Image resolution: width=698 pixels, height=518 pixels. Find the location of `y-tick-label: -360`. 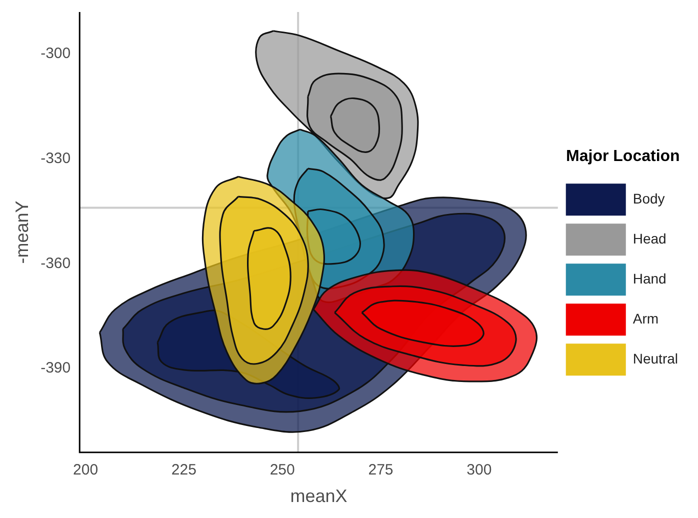

y-tick-label: -360 is located at coordinates (55, 263).